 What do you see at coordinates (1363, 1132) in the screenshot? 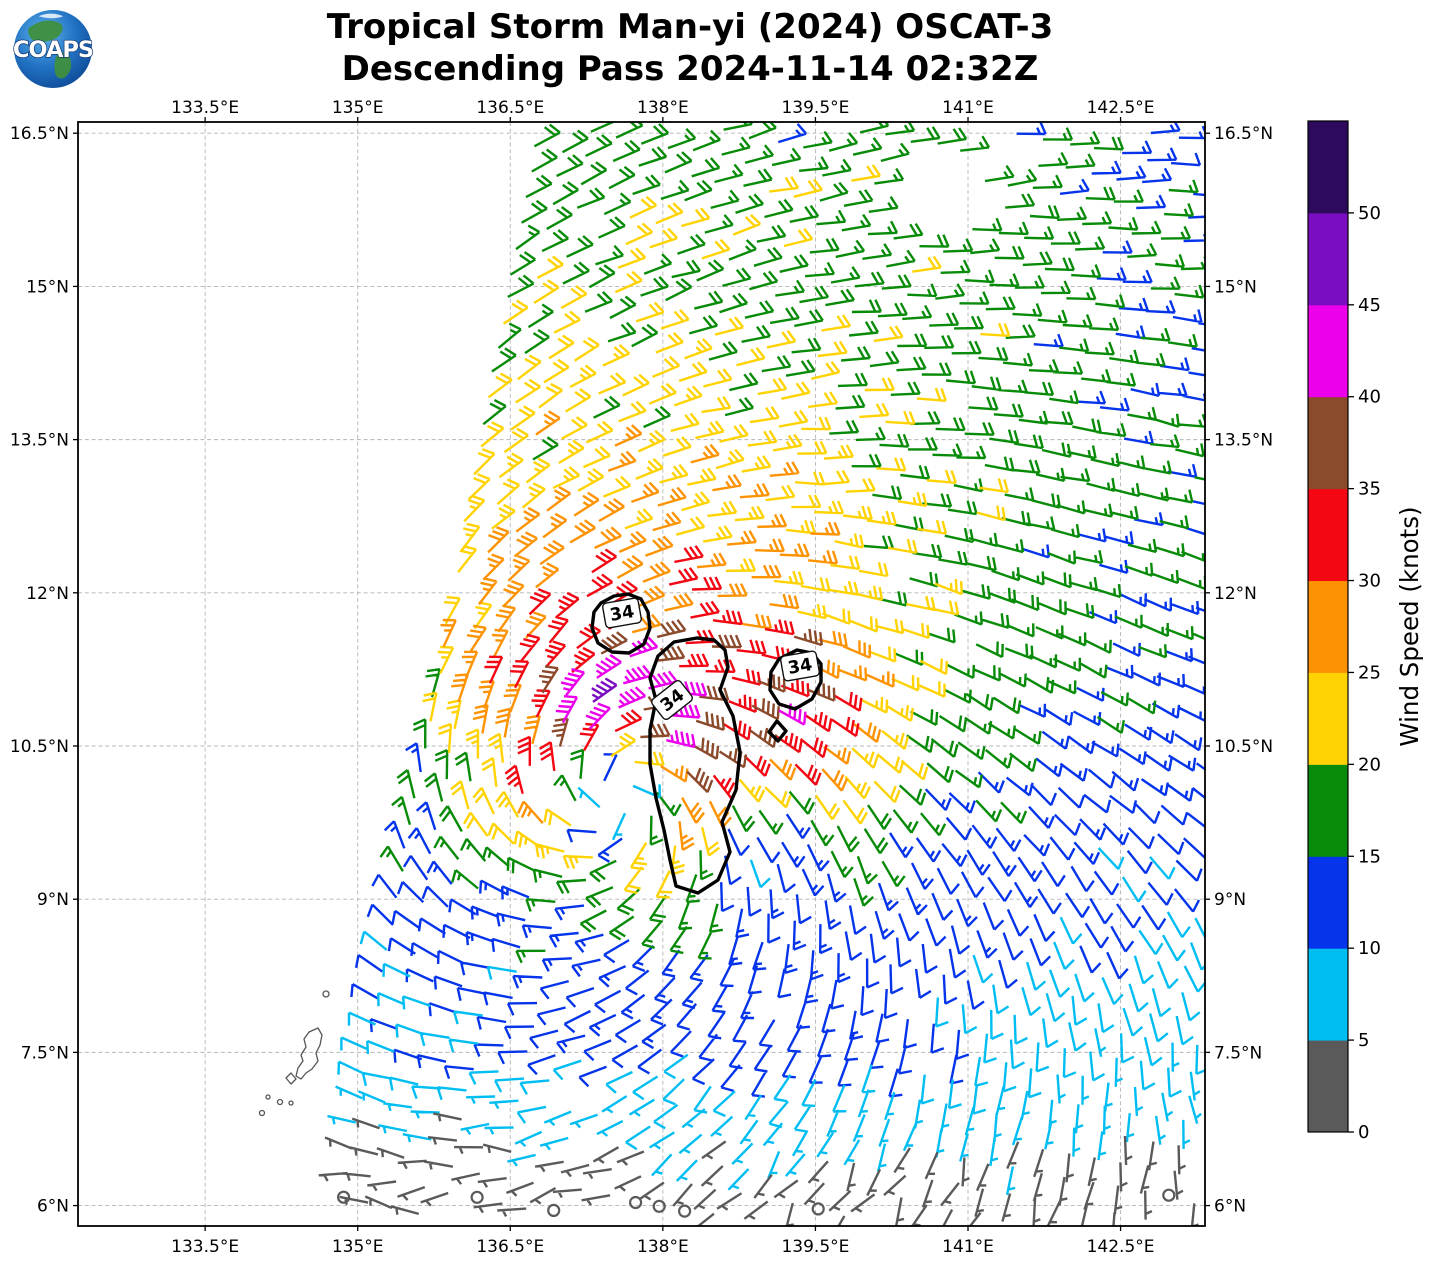
I see `colorbar-tick-label: 0` at bounding box center [1363, 1132].